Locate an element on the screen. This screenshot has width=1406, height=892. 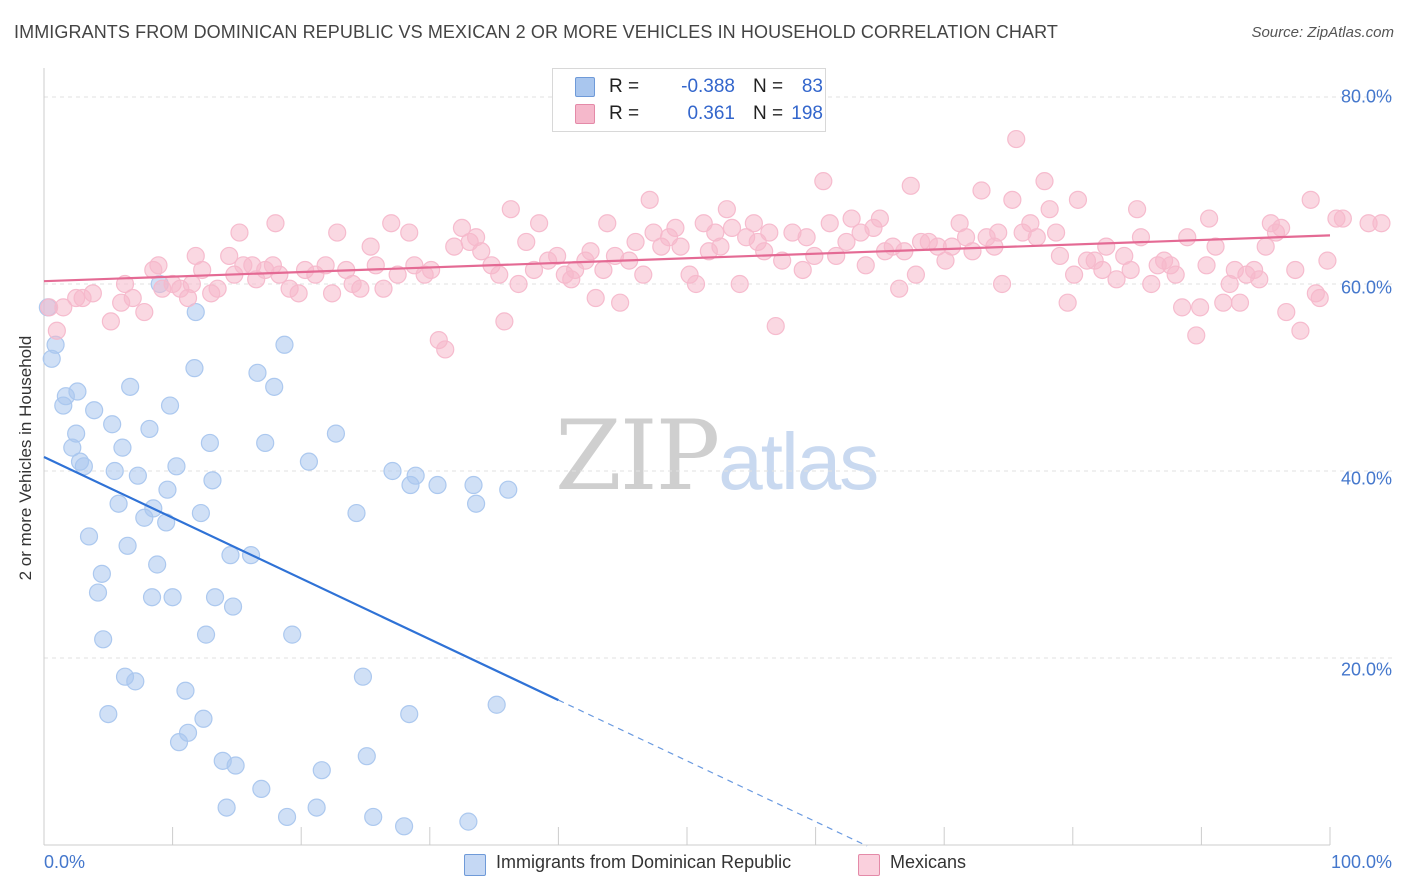
watermark-zip: ZIP is located at coordinates (637, 456).